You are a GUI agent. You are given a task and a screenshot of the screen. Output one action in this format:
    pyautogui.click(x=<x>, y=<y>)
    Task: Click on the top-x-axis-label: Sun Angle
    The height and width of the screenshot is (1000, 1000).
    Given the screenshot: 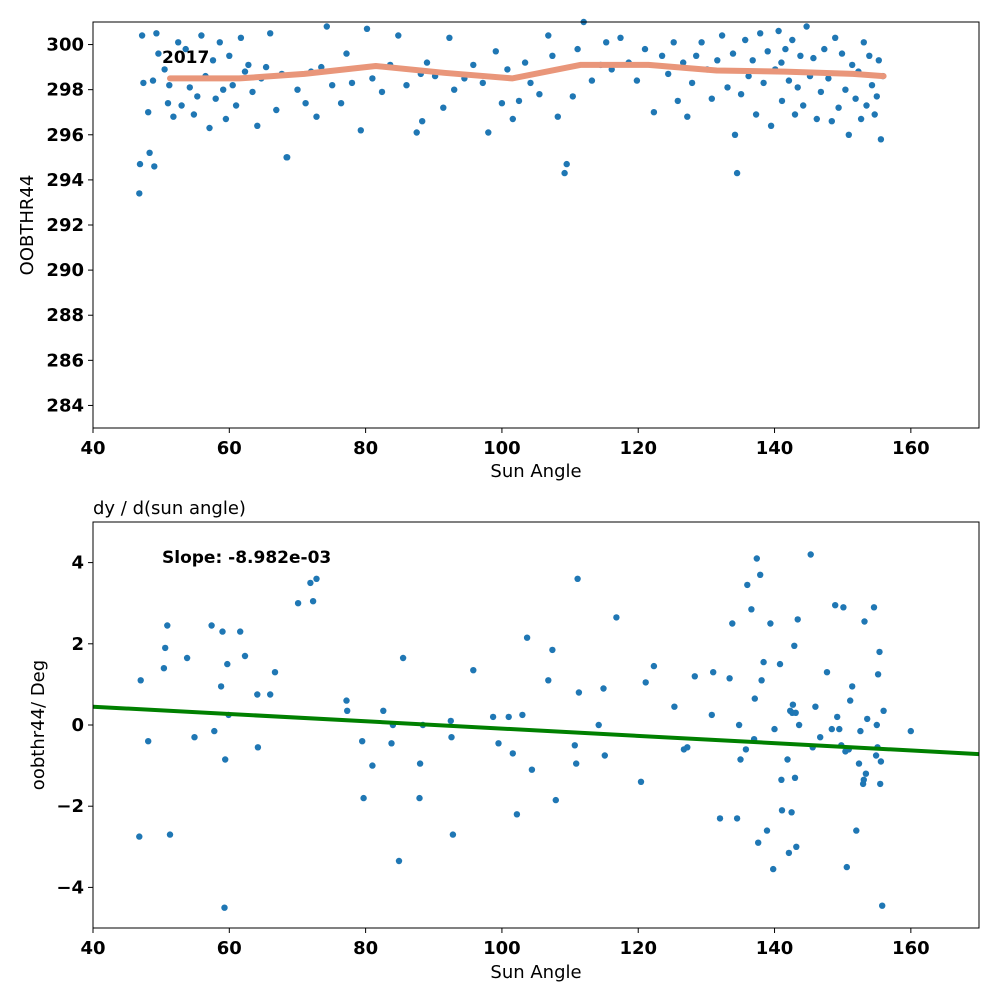 What is the action you would take?
    pyautogui.click(x=535, y=471)
    